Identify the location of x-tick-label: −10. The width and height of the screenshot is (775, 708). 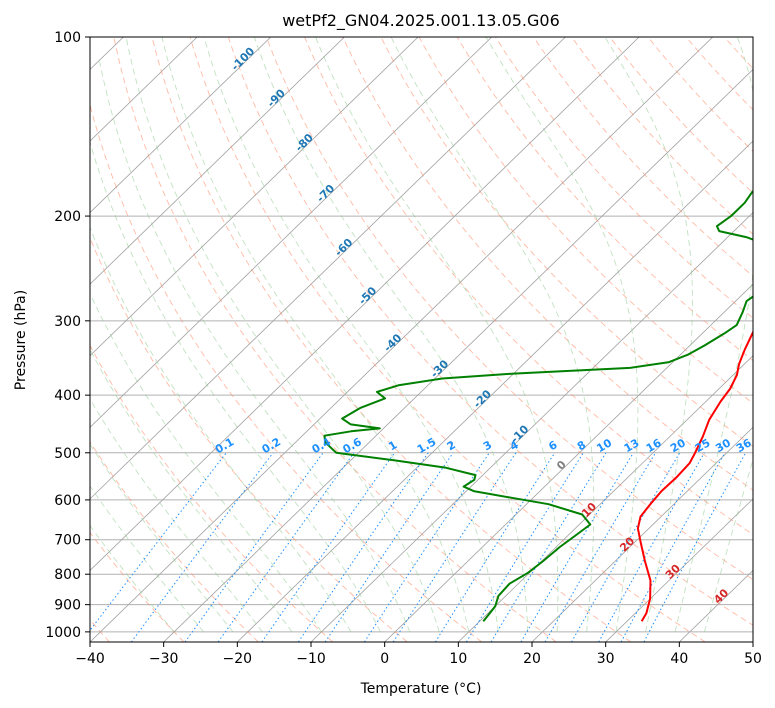
(311, 659).